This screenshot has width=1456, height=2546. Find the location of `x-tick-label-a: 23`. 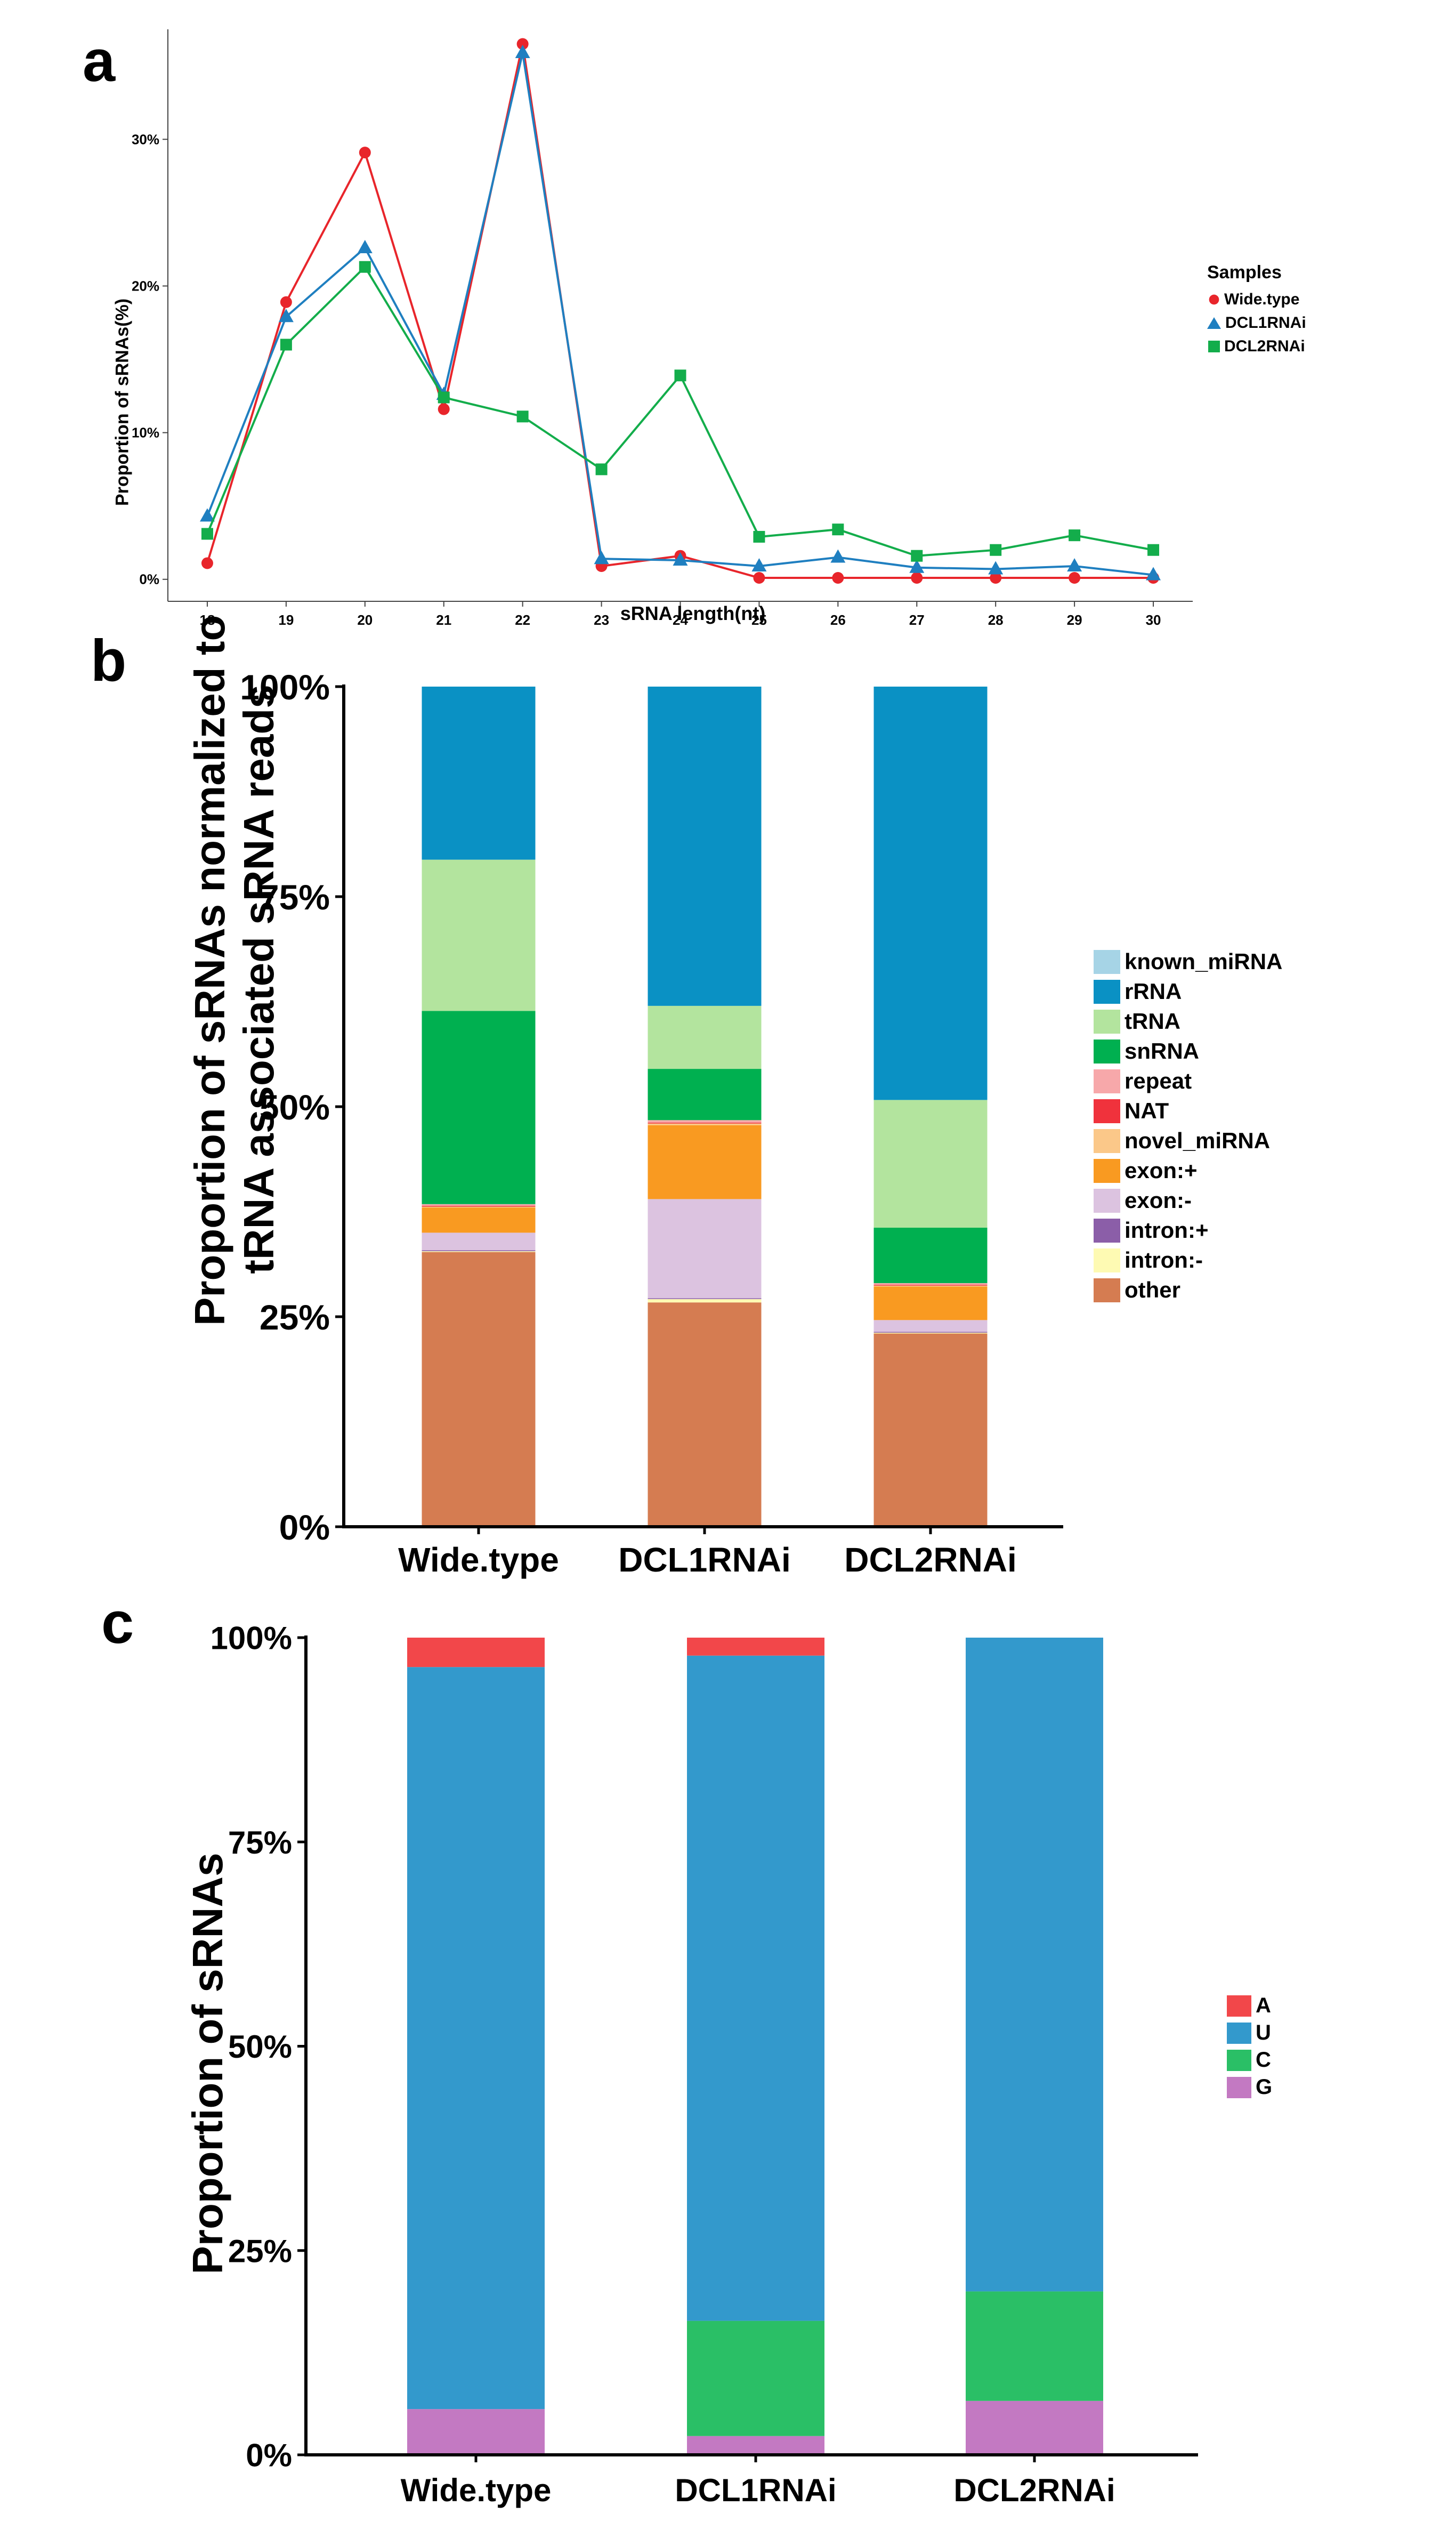

x-tick-label-a: 23 is located at coordinates (601, 620).